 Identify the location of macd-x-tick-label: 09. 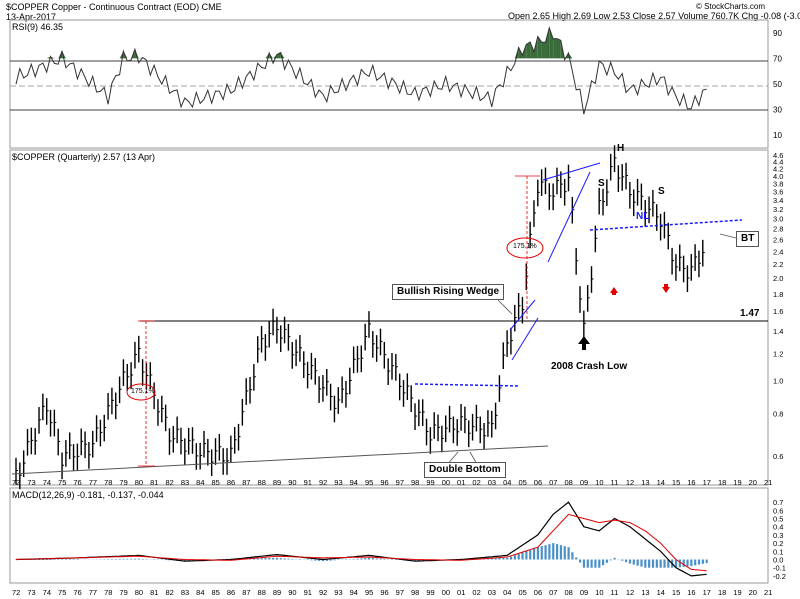
(584, 592).